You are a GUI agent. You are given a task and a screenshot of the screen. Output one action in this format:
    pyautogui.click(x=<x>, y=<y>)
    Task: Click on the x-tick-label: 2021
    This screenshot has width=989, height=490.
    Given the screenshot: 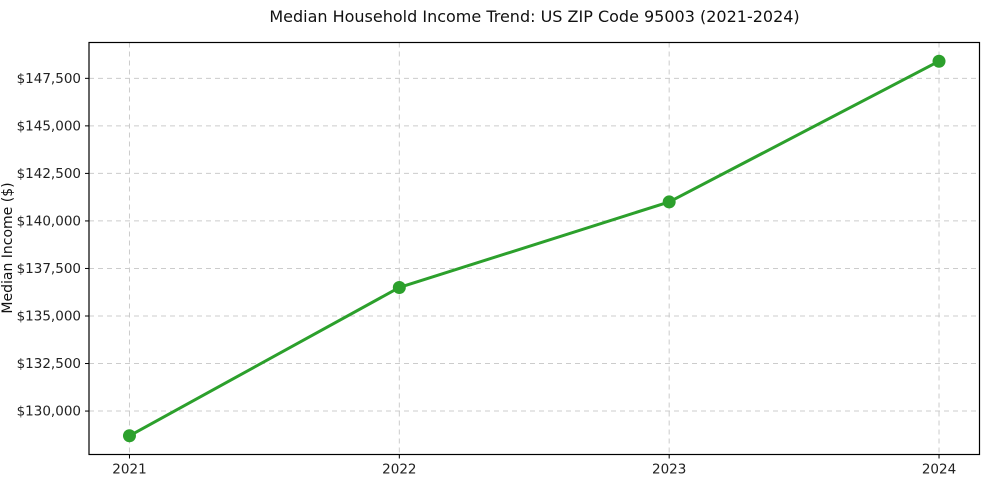 What is the action you would take?
    pyautogui.click(x=129, y=470)
    